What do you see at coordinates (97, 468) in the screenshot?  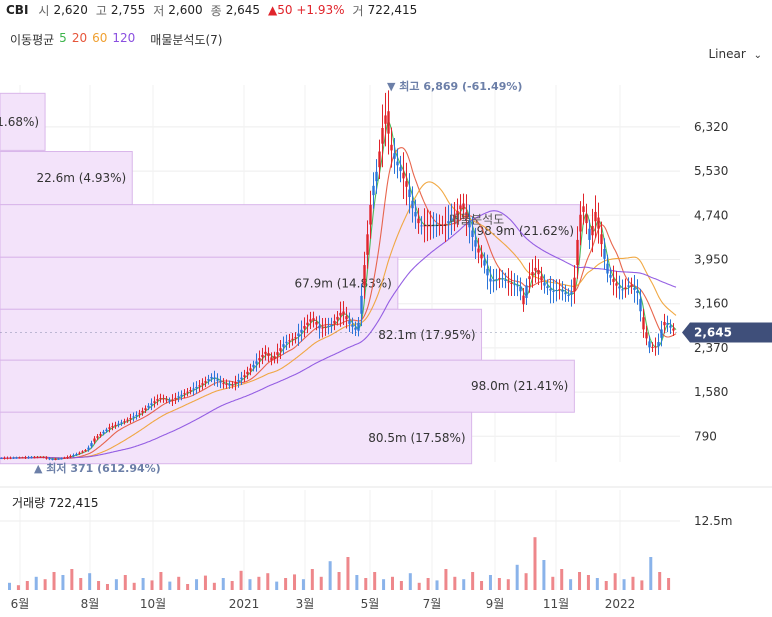 I see `min-price-label: ▲ 최저 371 (612.94%)` at bounding box center [97, 468].